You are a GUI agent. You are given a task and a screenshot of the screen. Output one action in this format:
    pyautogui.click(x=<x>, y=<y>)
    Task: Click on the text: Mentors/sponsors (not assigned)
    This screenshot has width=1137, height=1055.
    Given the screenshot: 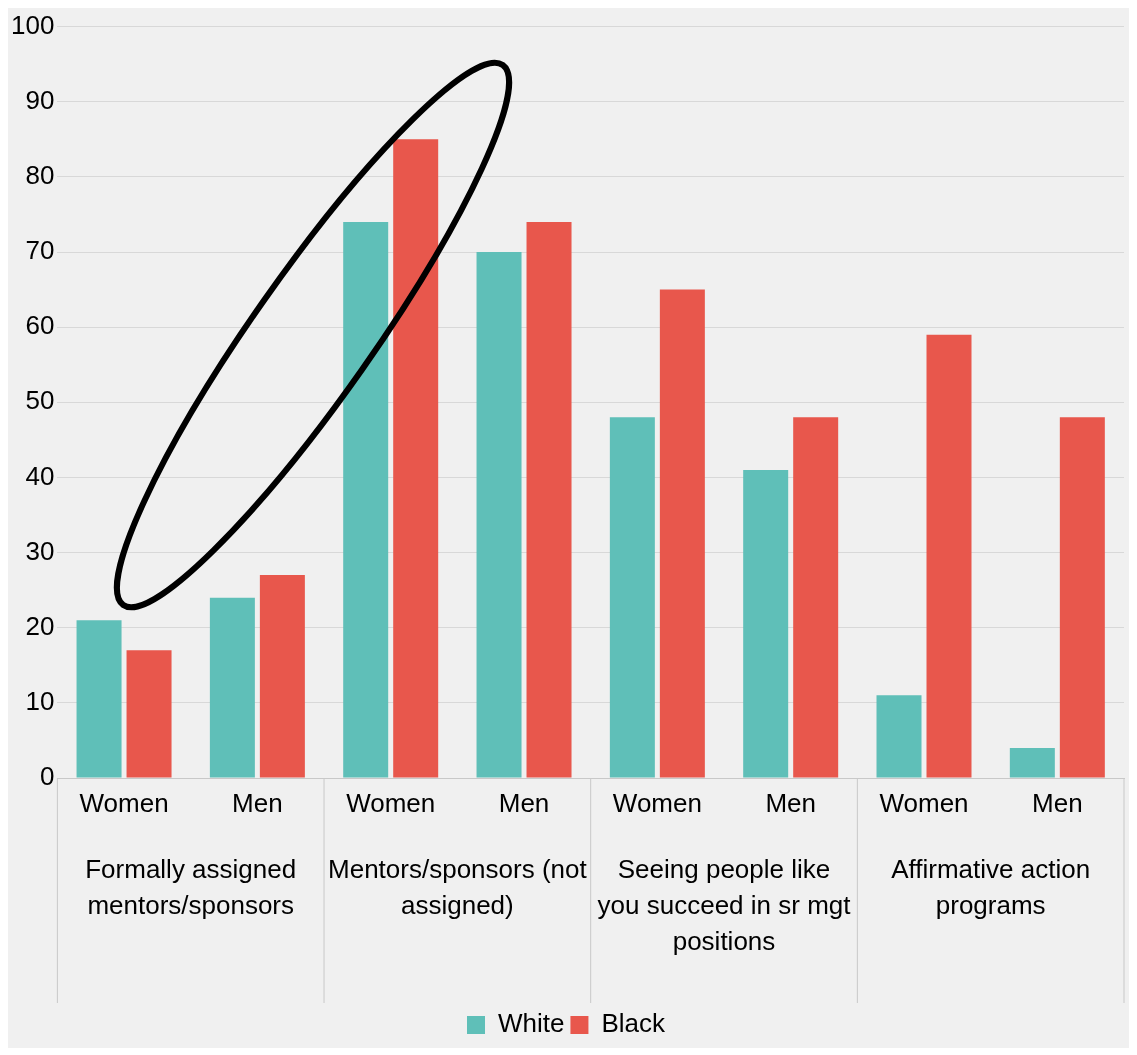 What is the action you would take?
    pyautogui.click(x=458, y=887)
    